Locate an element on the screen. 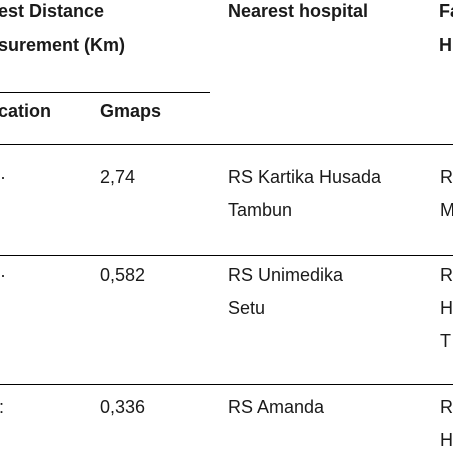 The width and height of the screenshot is (453, 453). row1-bottom-rule is located at coordinates (226, 255).